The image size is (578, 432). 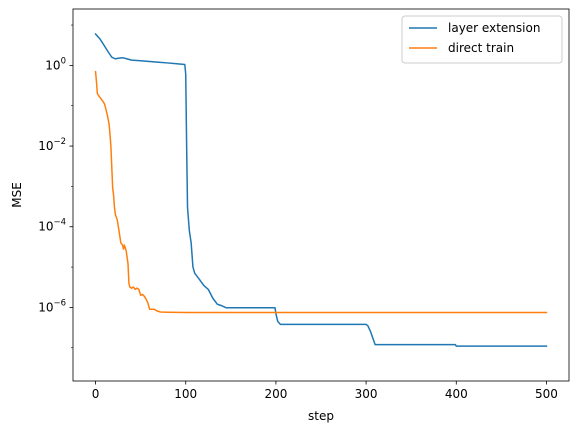 I want to click on legend-label-0: layer extension, so click(x=494, y=28).